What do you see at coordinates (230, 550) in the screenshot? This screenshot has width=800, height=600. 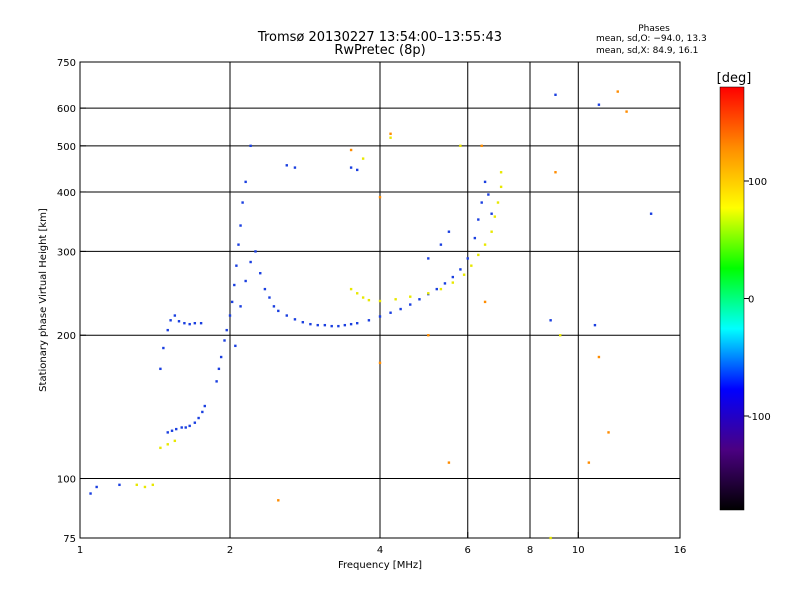 I see `x-tick-label: 2` at bounding box center [230, 550].